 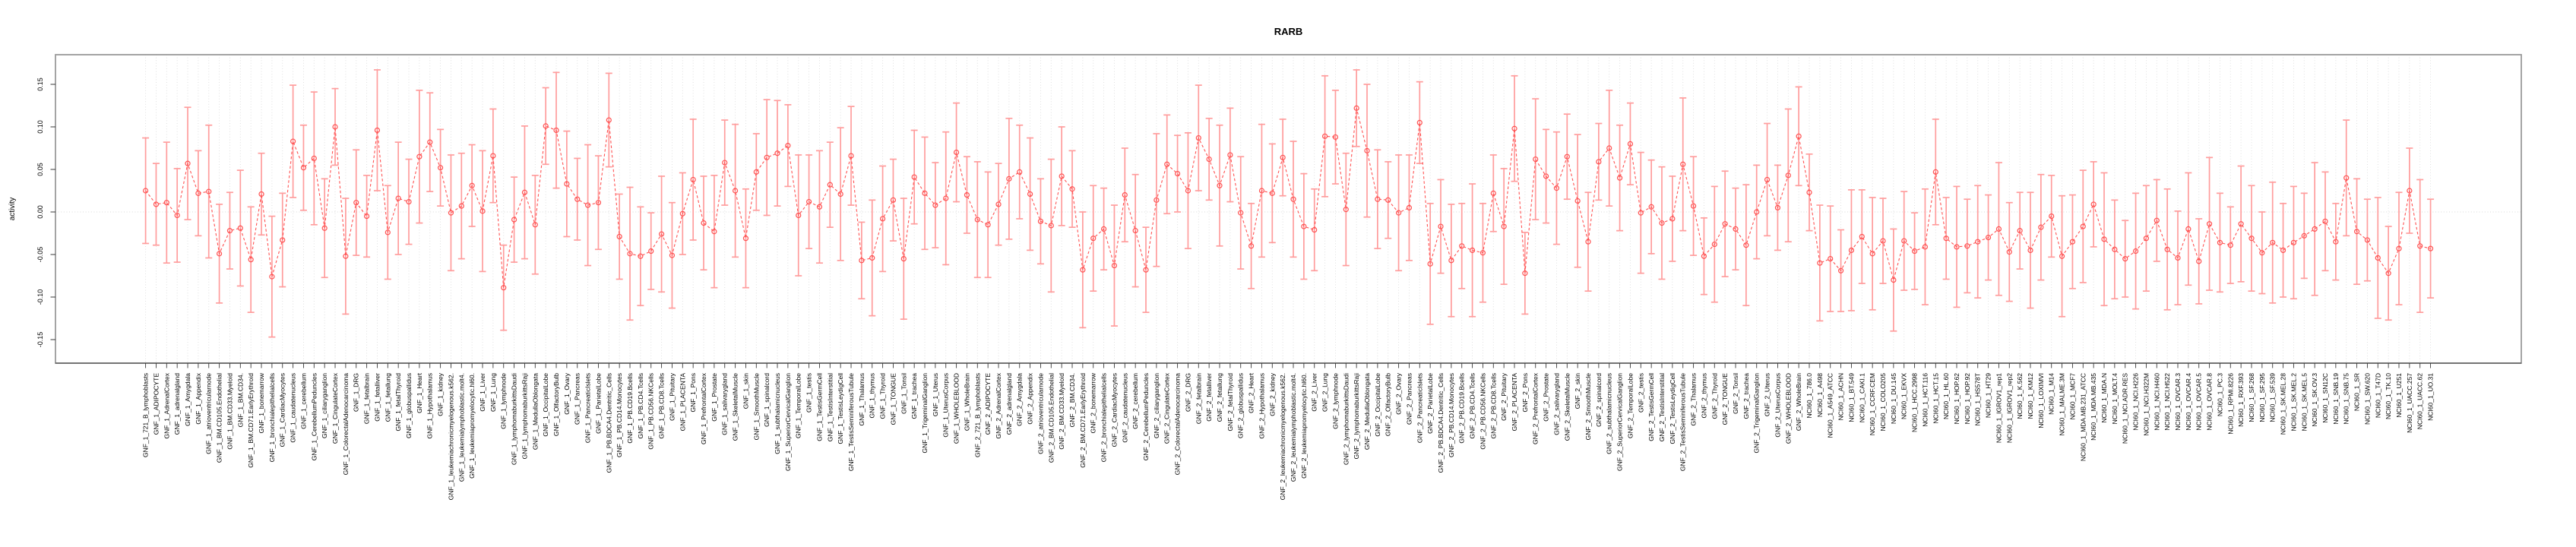 What do you see at coordinates (640, 405) in the screenshot?
I see `x-tick-label: GNF_1_PB.CD4.Tcells` at bounding box center [640, 405].